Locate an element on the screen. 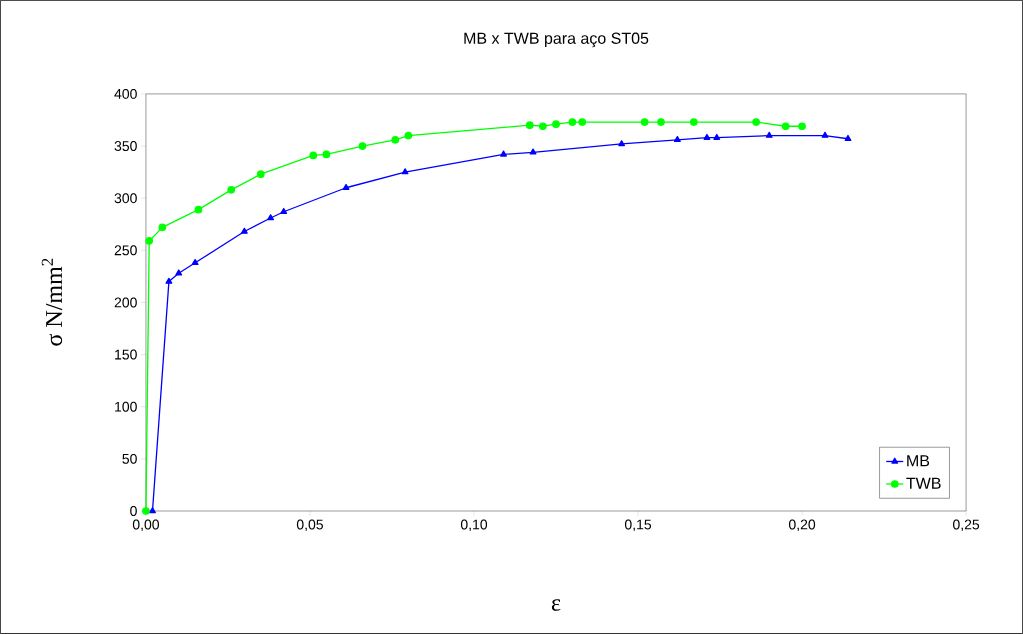 The height and width of the screenshot is (634, 1023). y-tick-label: 0 is located at coordinates (133, 511).